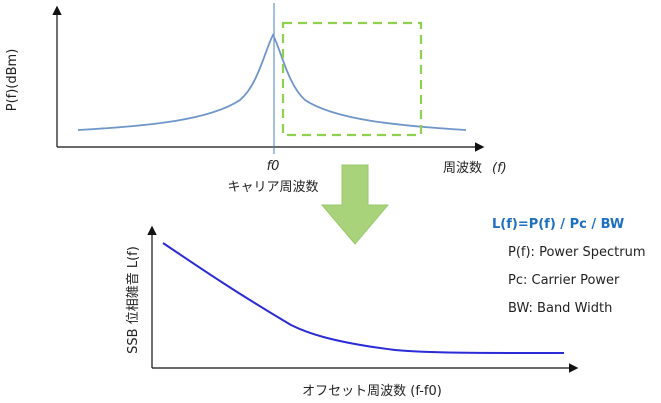 The height and width of the screenshot is (403, 661). I want to click on formula-title: L(f)=P(f) / Pc / BW, so click(558, 224).